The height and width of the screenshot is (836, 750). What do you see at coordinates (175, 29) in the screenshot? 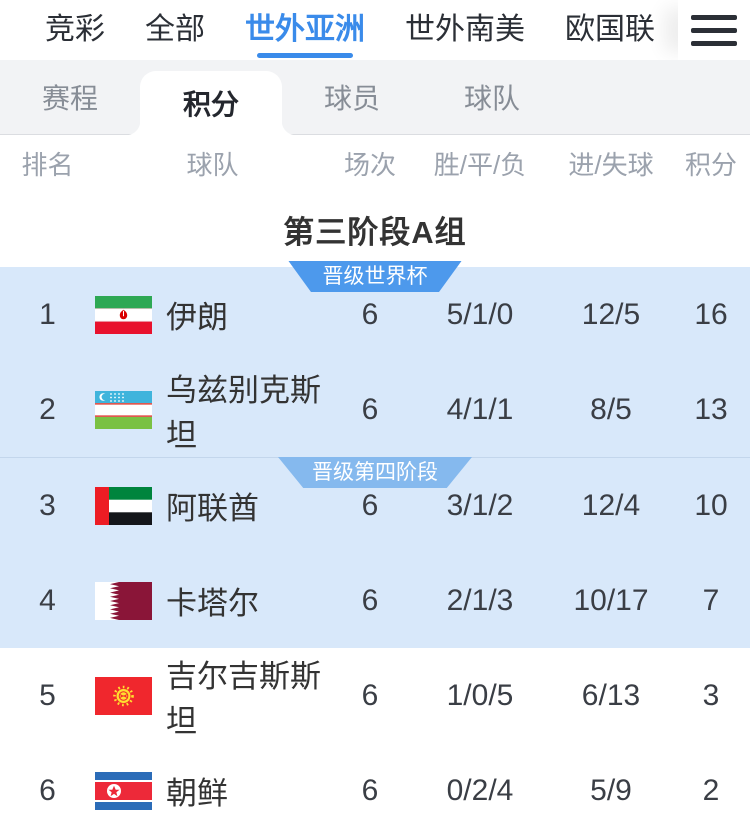
I see `nav-item-all: 全部` at bounding box center [175, 29].